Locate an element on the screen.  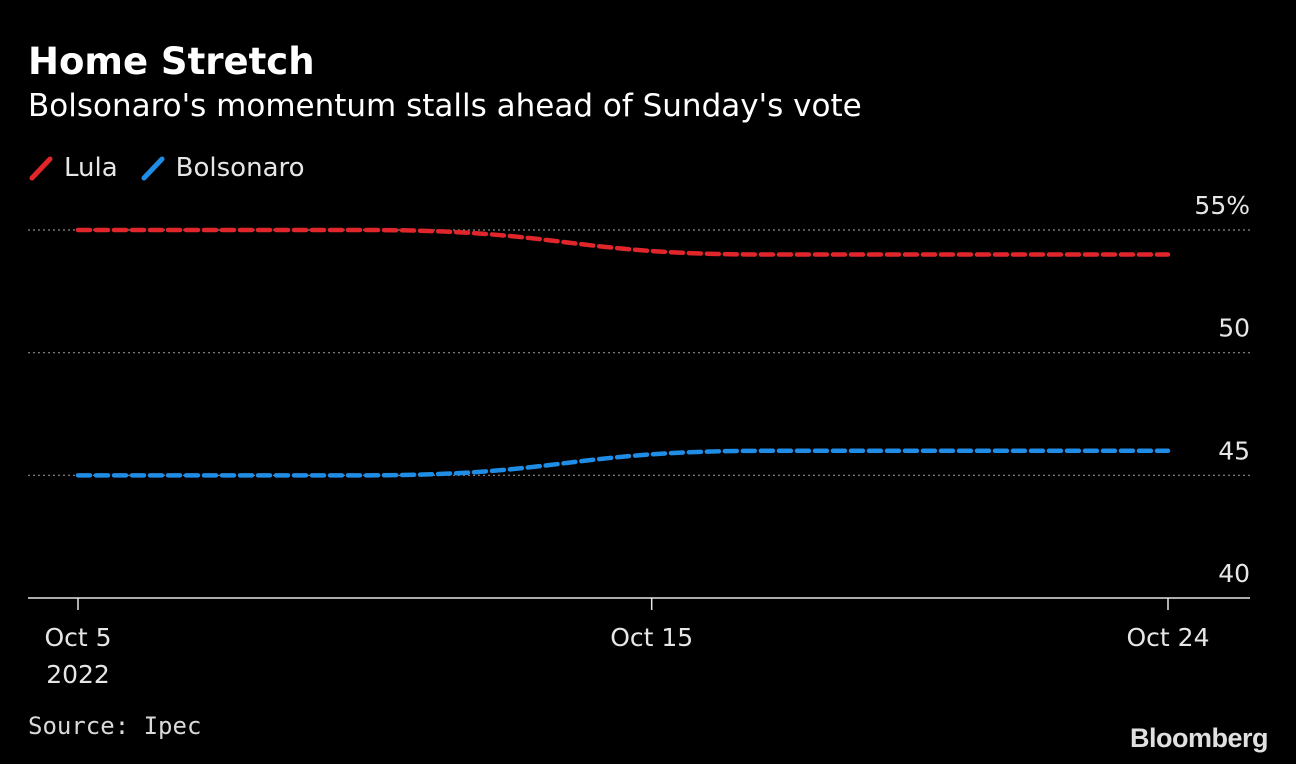
chart-title: Home Stretch is located at coordinates (171, 61).